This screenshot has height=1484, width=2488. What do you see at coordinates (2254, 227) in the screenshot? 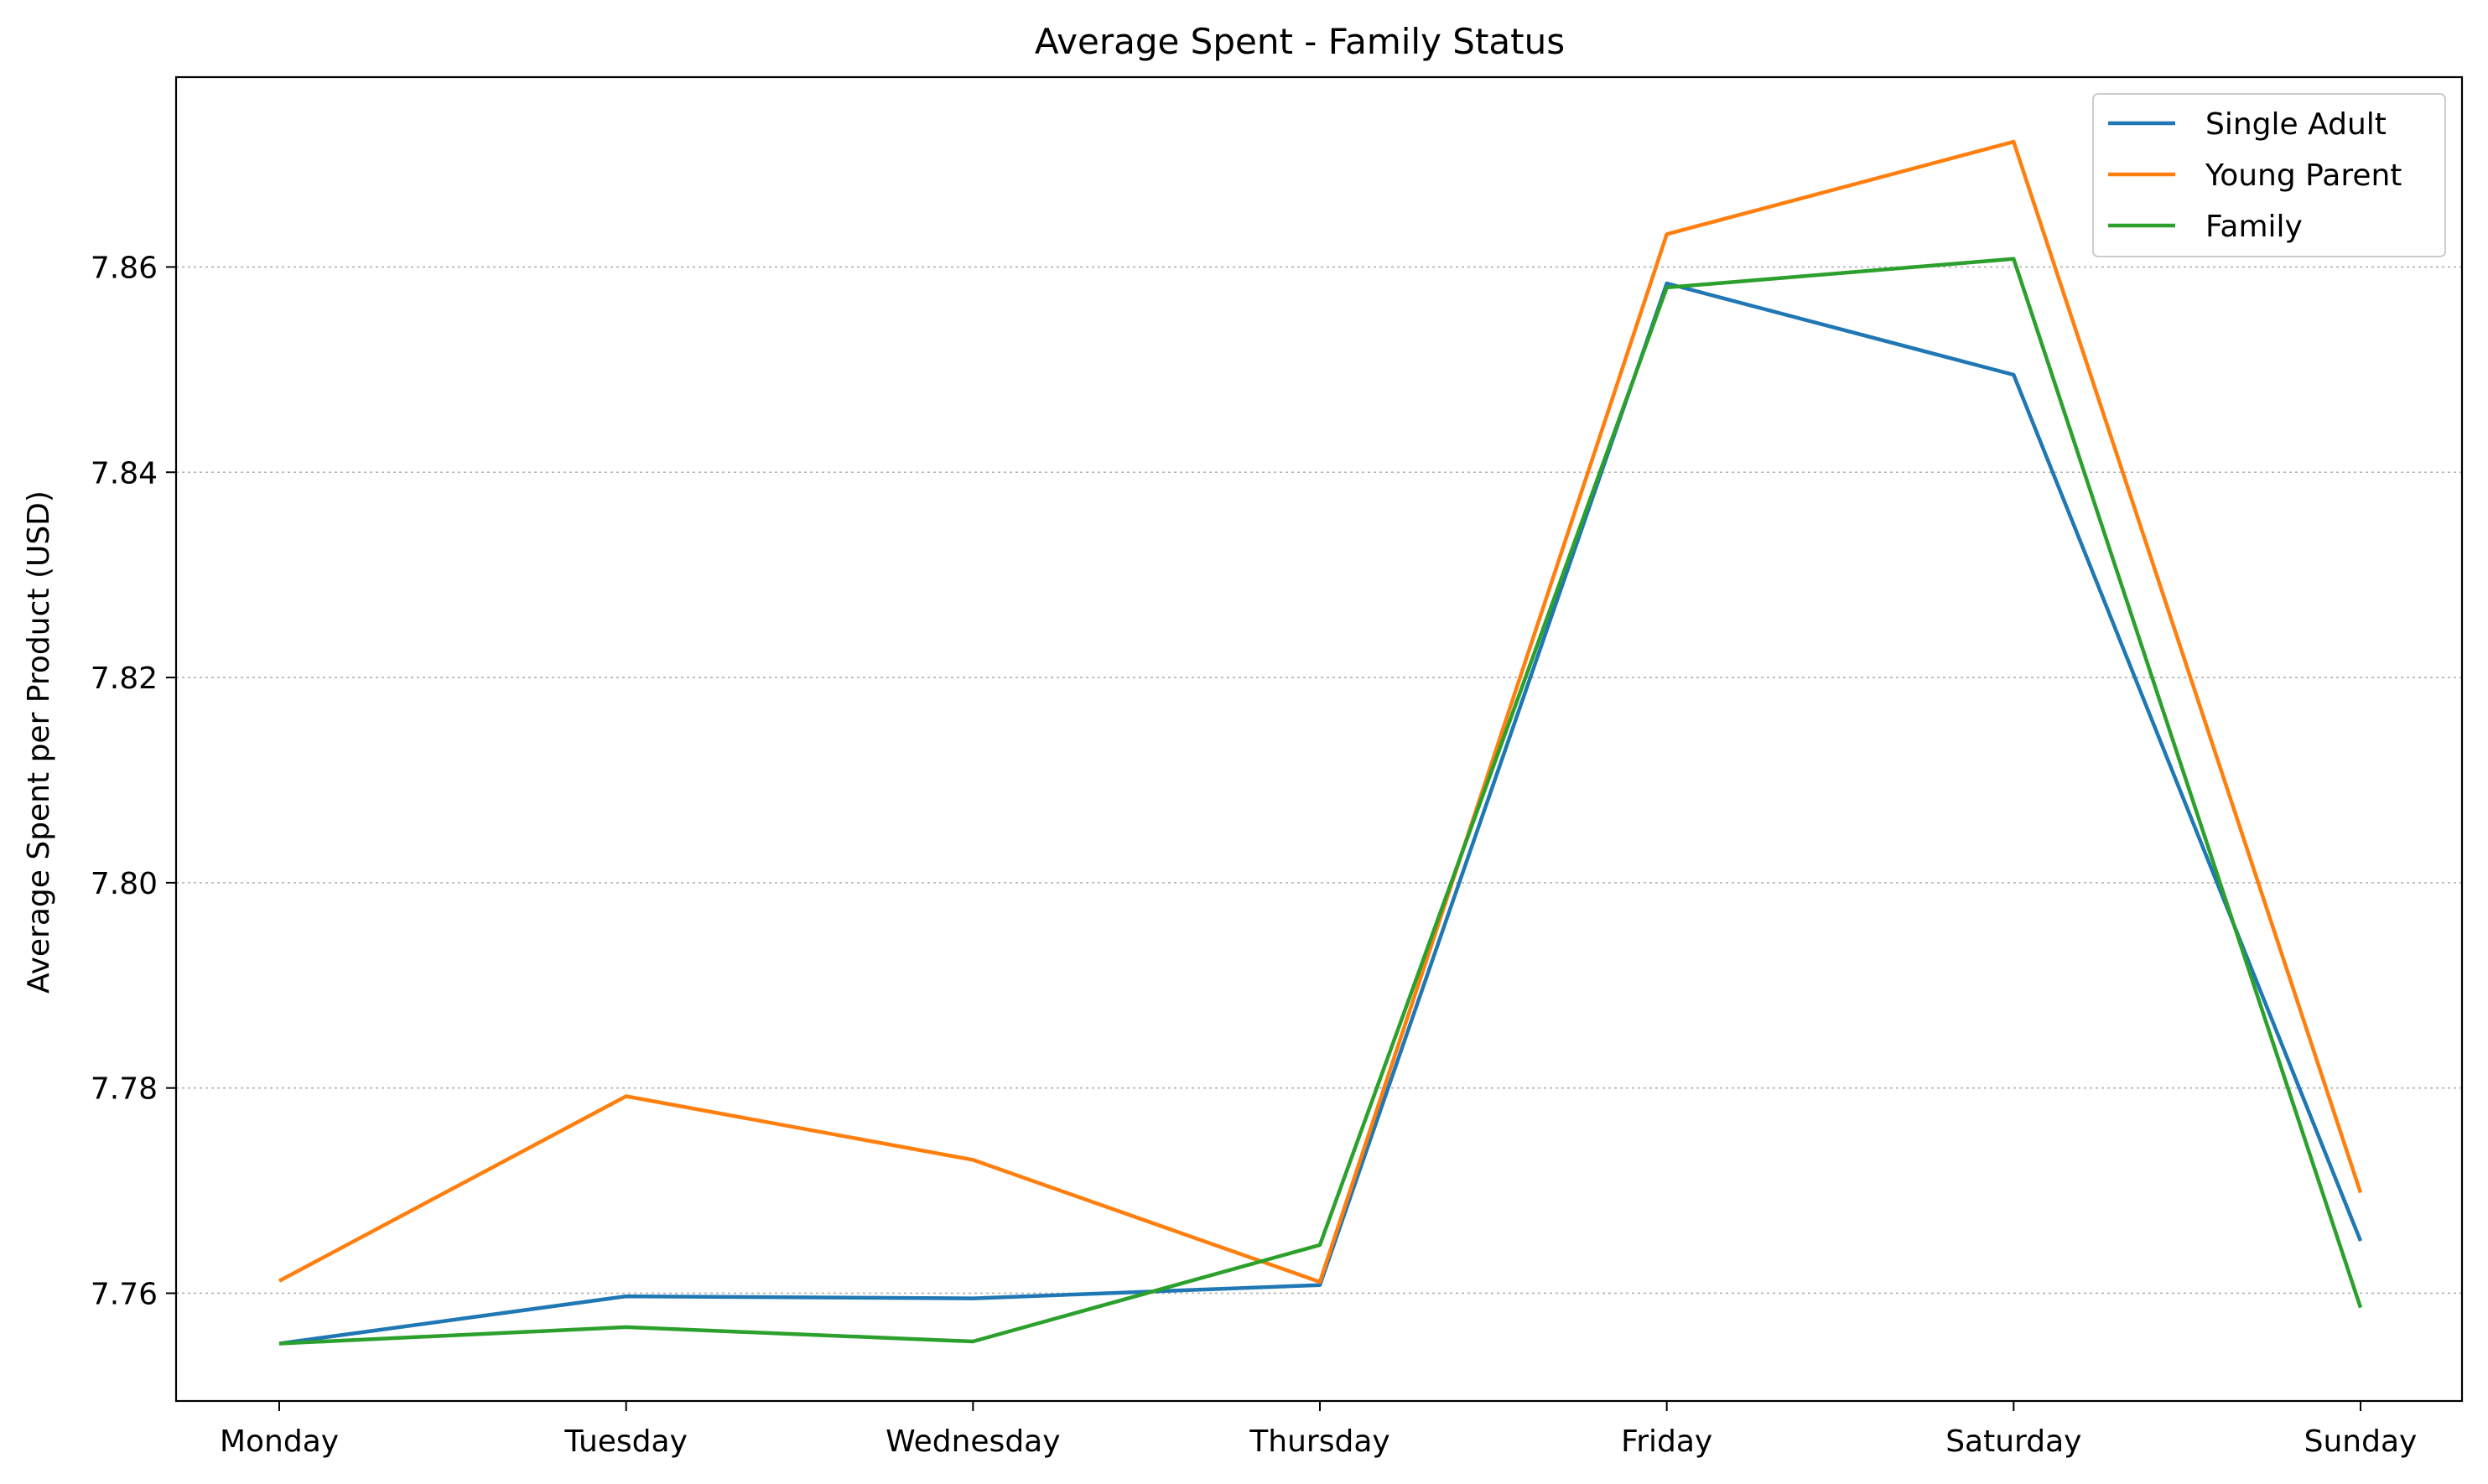
I see `legend-label-family: Family` at bounding box center [2254, 227].